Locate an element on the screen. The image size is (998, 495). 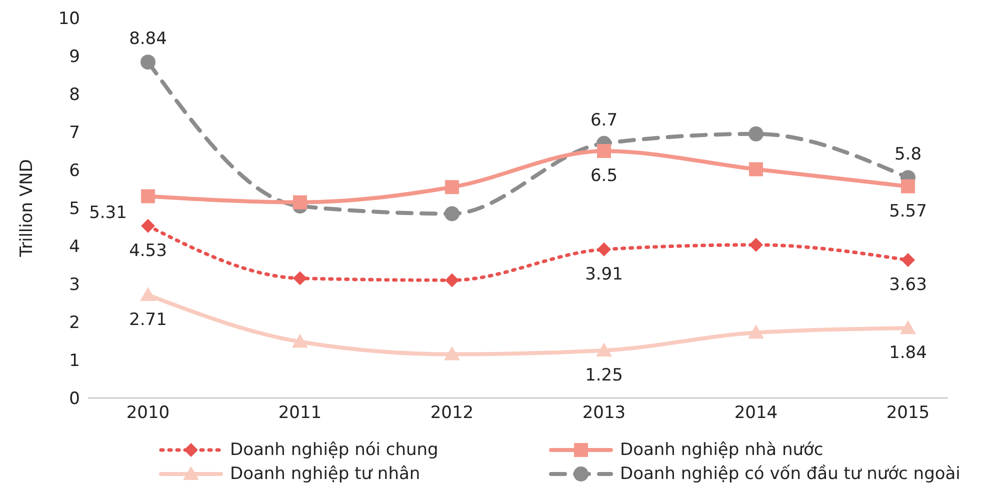
data-label: 5.31 is located at coordinates (108, 213).